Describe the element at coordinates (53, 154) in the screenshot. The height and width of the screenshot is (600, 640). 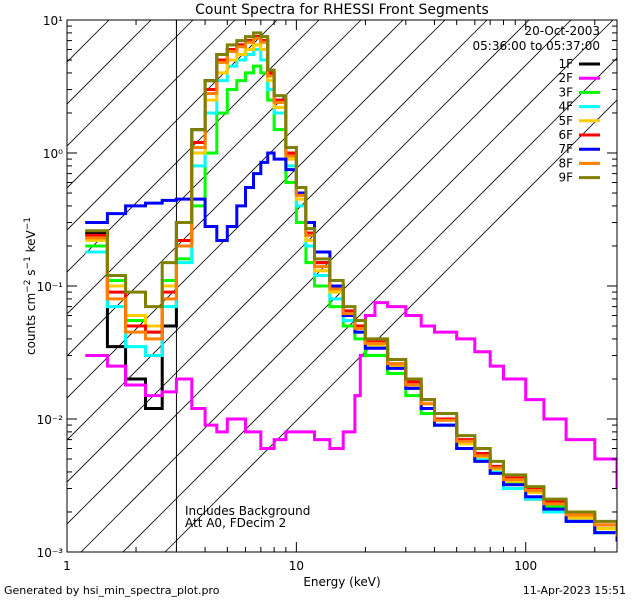
I see `y-tick-label: 10⁰` at that location.